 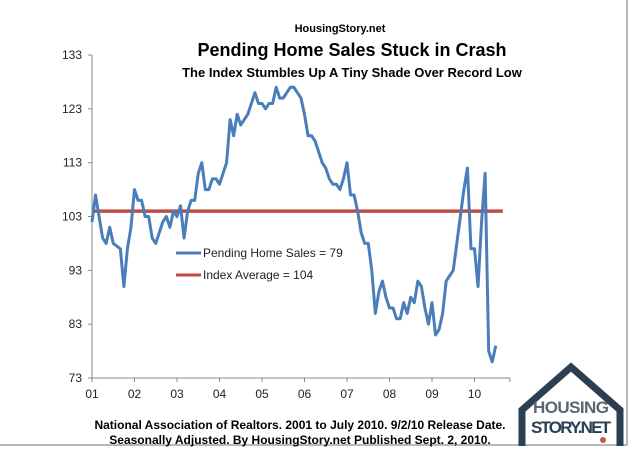 What do you see at coordinates (76, 378) in the screenshot?
I see `y-tick-label: 73` at bounding box center [76, 378].